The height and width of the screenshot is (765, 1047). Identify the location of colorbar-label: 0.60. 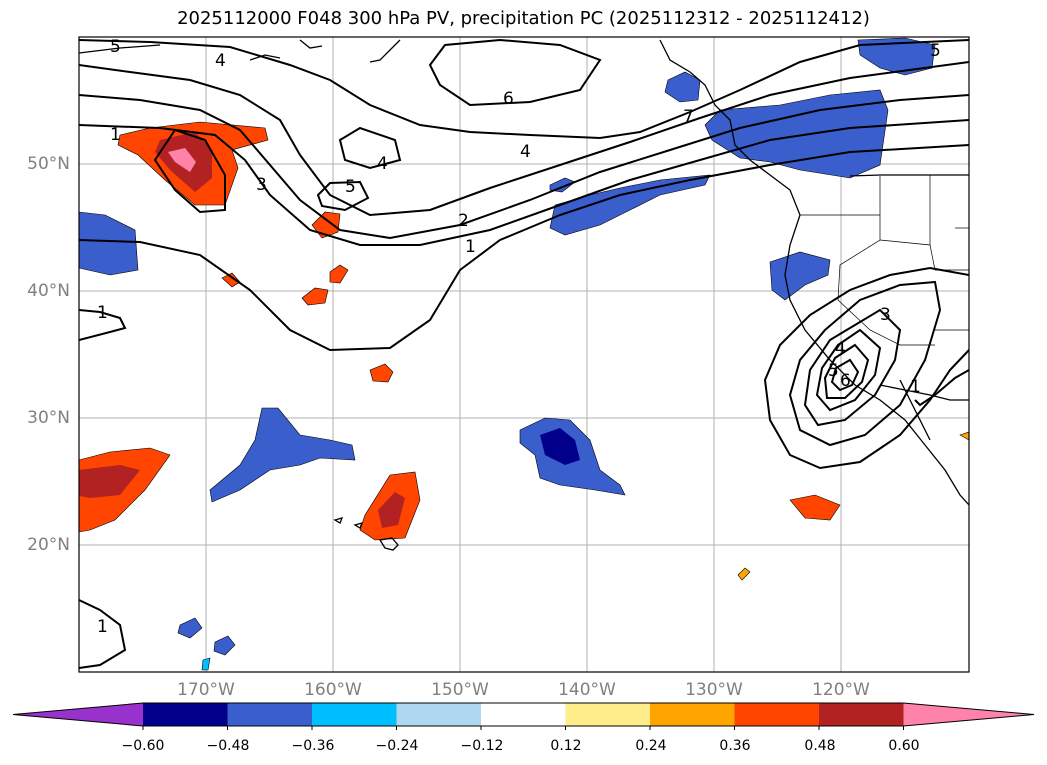
(904, 746).